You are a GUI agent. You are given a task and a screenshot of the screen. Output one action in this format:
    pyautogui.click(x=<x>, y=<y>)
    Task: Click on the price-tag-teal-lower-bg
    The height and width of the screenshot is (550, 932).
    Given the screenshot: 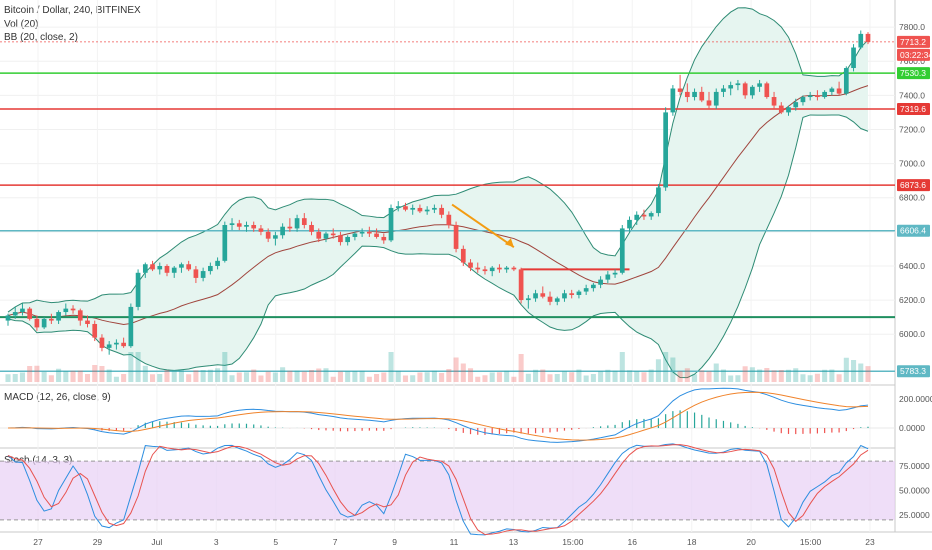 What is the action you would take?
    pyautogui.click(x=913, y=371)
    